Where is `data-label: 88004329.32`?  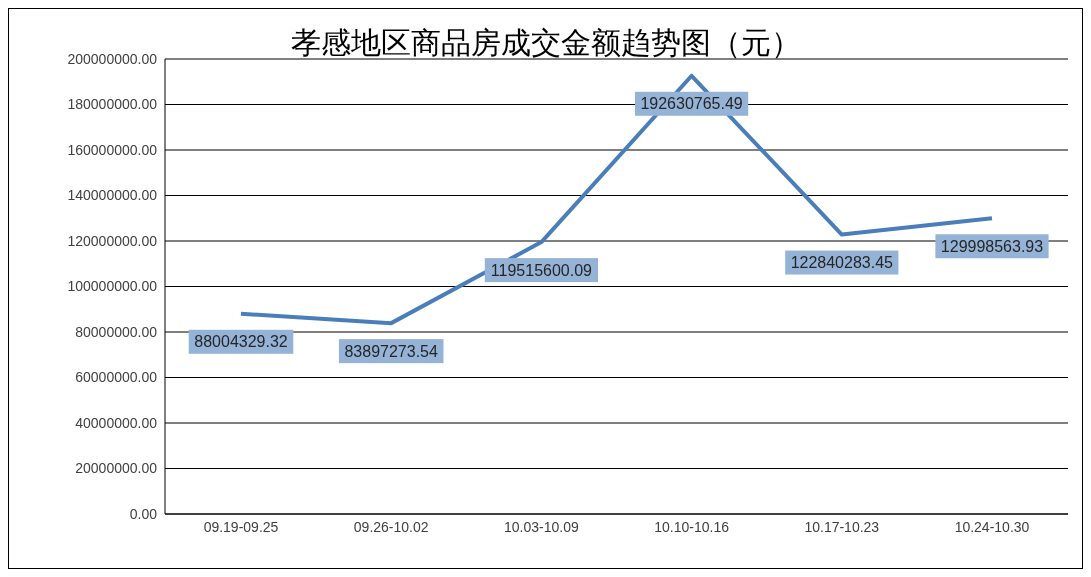 data-label: 88004329.32 is located at coordinates (241, 342).